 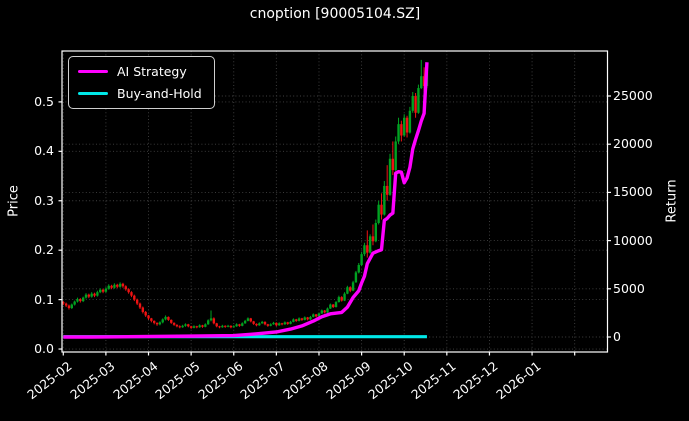 What do you see at coordinates (633, 240) in the screenshot?
I see `return-tick-label: 10000` at bounding box center [633, 240].